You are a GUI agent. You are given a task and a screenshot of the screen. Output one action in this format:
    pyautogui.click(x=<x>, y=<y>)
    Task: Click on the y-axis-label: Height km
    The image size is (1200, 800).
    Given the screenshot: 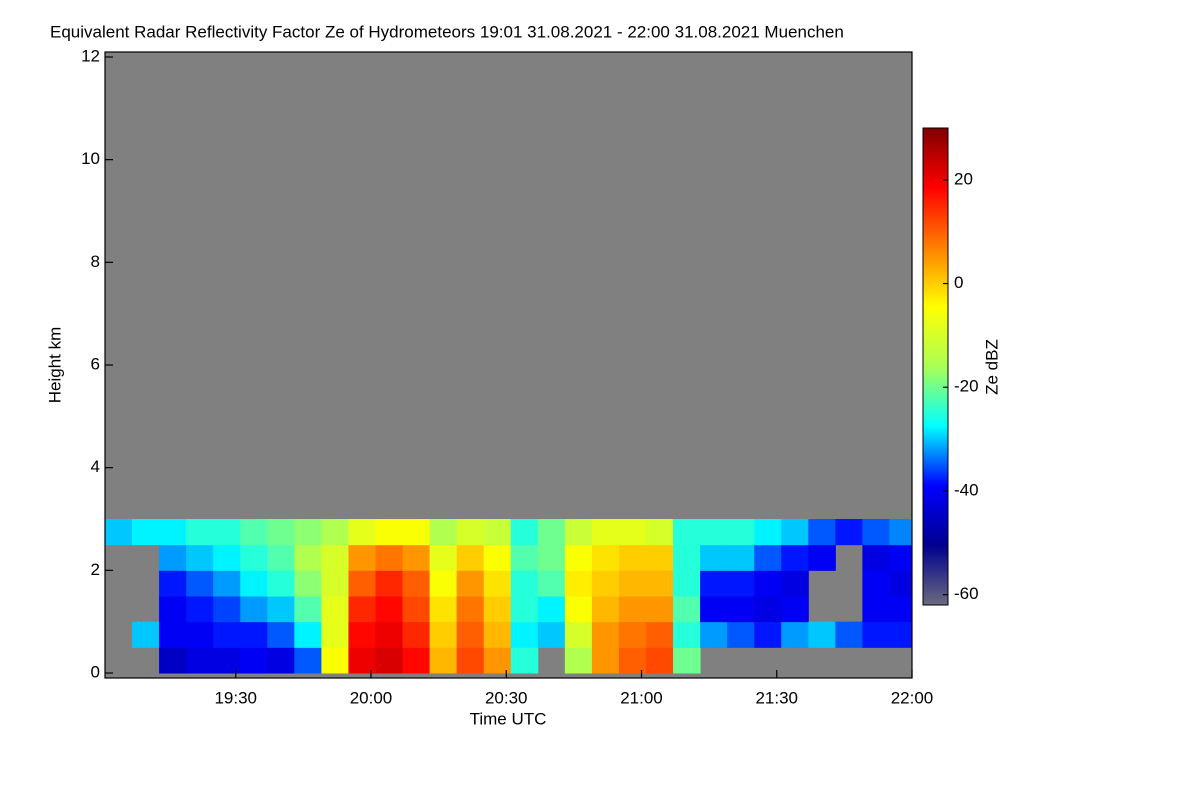 What is the action you would take?
    pyautogui.click(x=54, y=365)
    